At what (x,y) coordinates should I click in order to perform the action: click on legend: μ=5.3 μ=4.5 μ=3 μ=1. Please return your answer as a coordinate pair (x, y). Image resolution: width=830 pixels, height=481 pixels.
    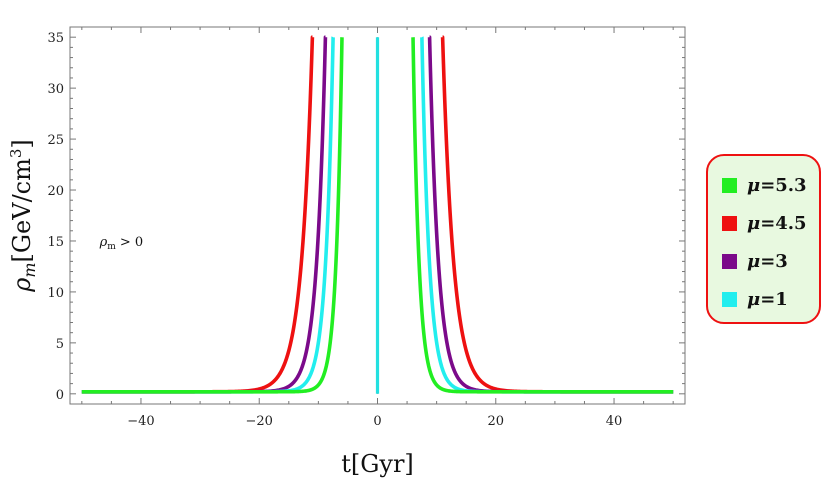
    Looking at the image, I should click on (763, 239).